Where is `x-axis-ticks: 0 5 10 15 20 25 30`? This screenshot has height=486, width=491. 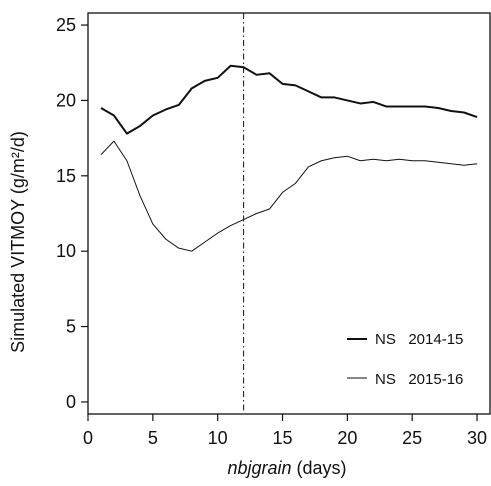
x-axis-ticks: 0 5 10 15 20 25 30 is located at coordinates (285, 431).